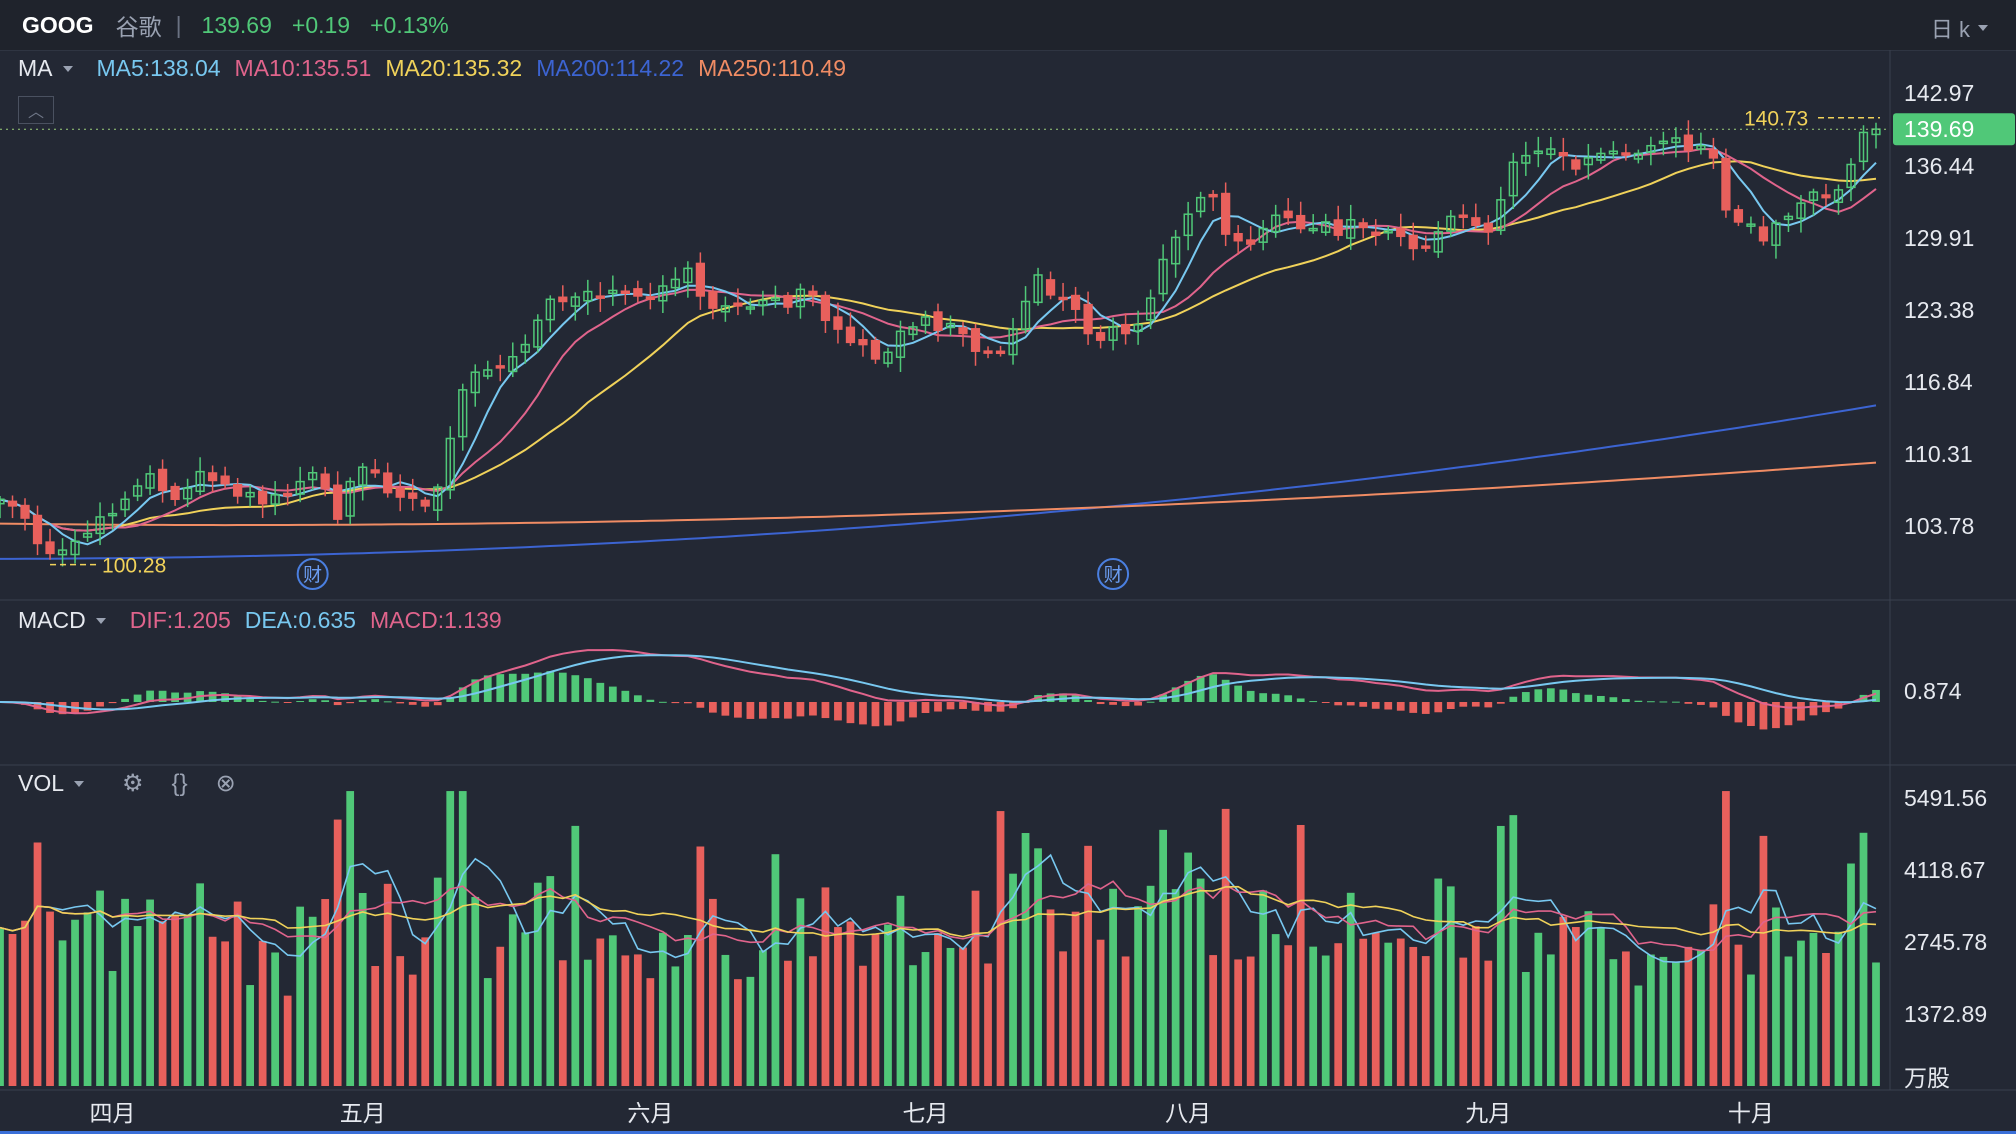 This screenshot has height=1134, width=2016. I want to click on volume-ma20-line, so click(938, 911).